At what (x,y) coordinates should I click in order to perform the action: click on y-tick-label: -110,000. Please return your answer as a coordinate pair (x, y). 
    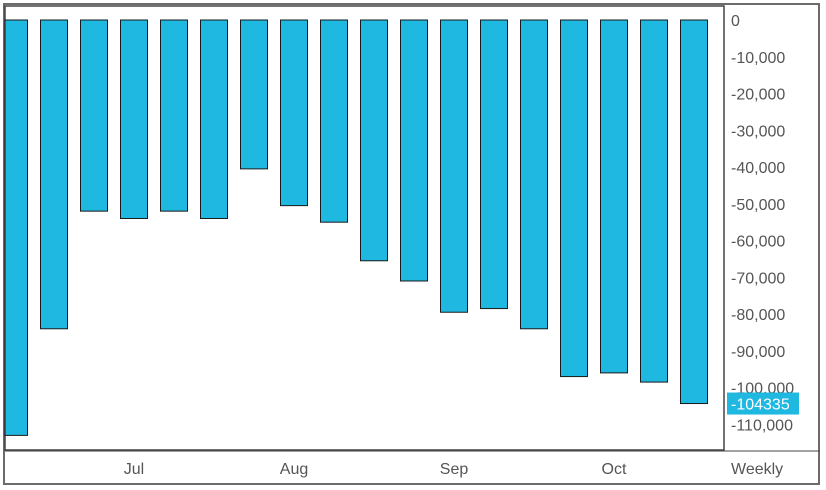
    Looking at the image, I should click on (762, 425).